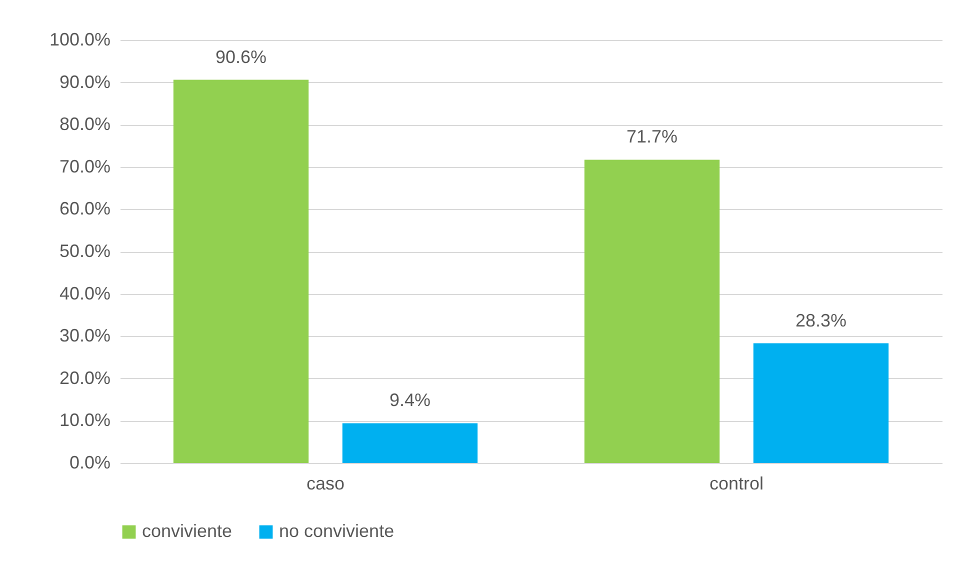 The width and height of the screenshot is (961, 581). Describe the element at coordinates (84, 124) in the screenshot. I see `y-tick-label: 80.0%` at that location.